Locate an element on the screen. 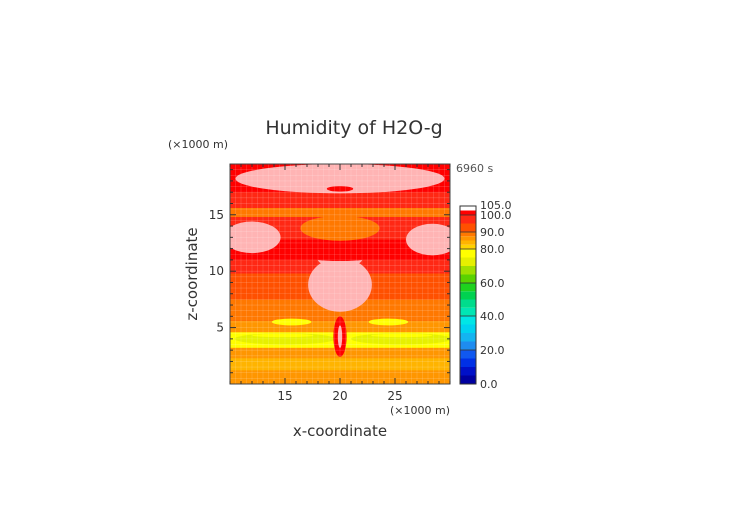 The height and width of the screenshot is (532, 752). y-axis: 5 10 15 is located at coordinates (329, 271).